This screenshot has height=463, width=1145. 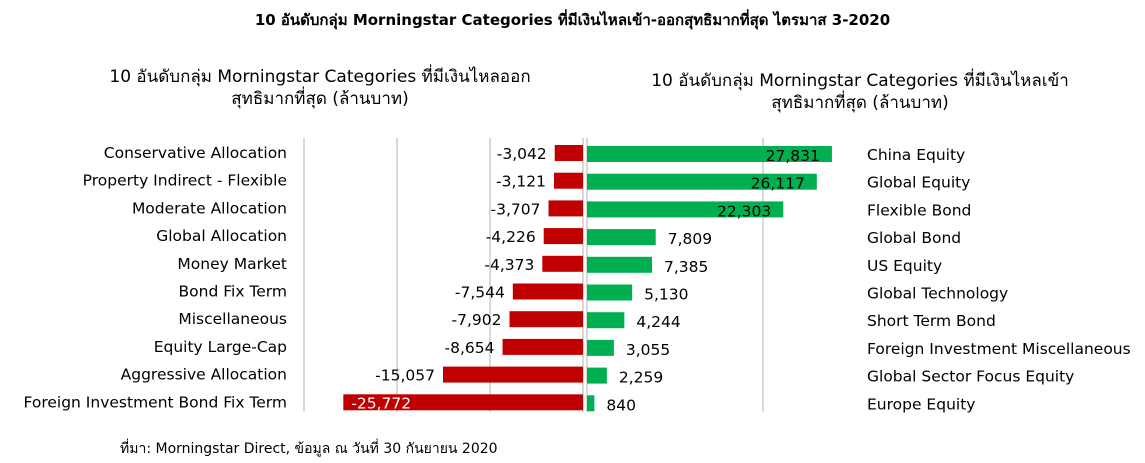 What do you see at coordinates (918, 183) in the screenshot?
I see `inflow-category-label: Global Equity` at bounding box center [918, 183].